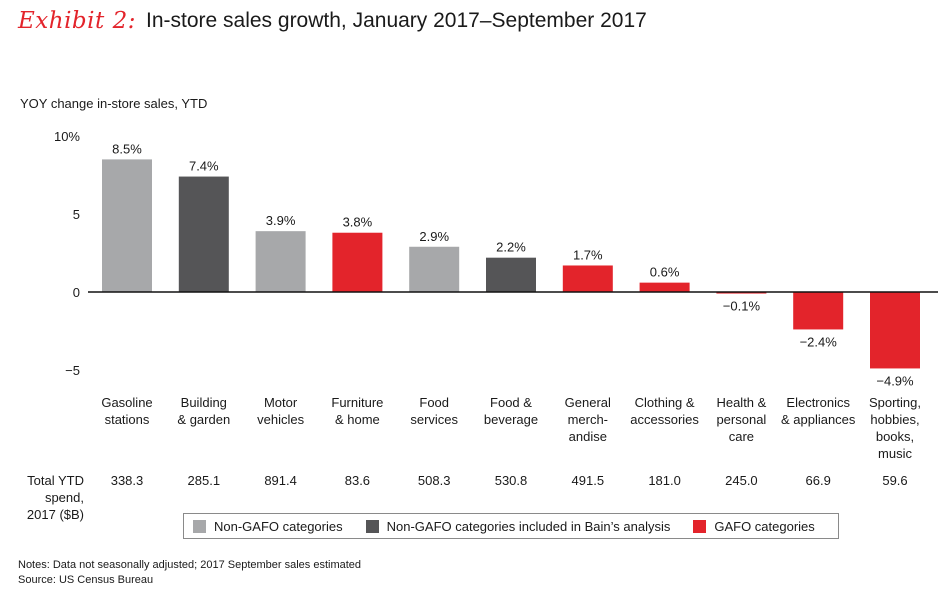  Describe the element at coordinates (511, 247) in the screenshot. I see `data-label: 2.2%` at that location.